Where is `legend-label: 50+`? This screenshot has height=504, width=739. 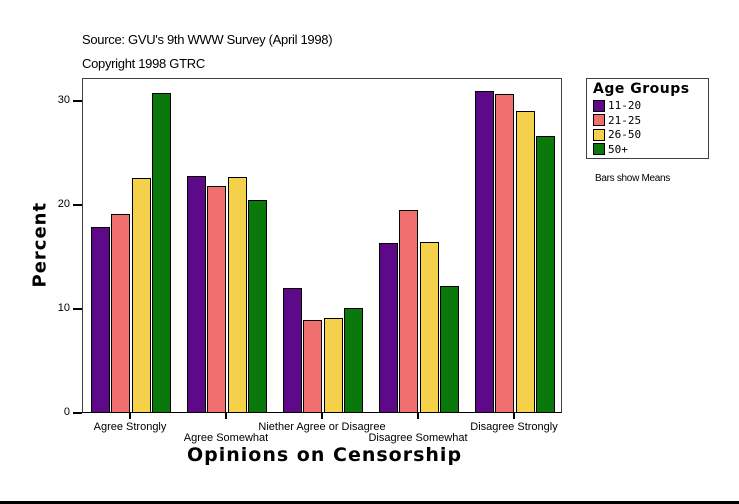 legend-label: 50+ is located at coordinates (618, 149).